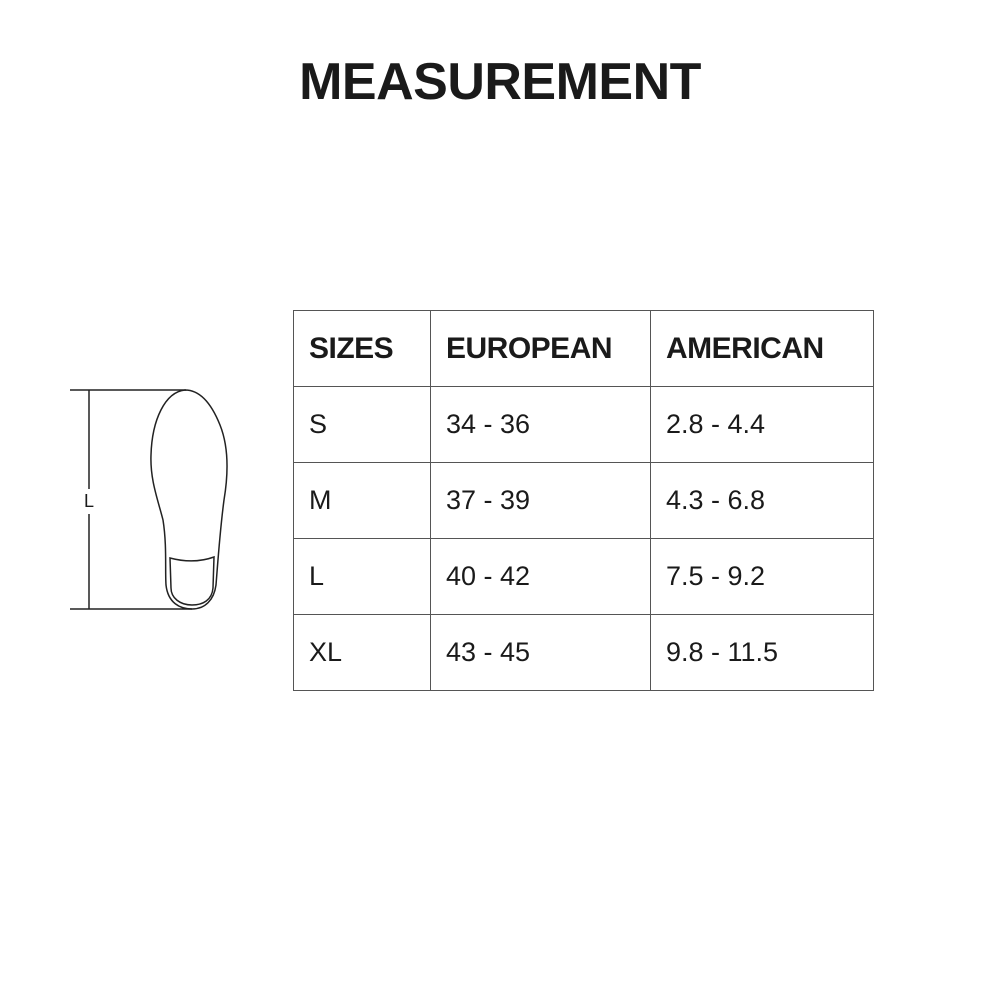  What do you see at coordinates (540, 652) in the screenshot?
I see `european-cell: 43 - 45` at bounding box center [540, 652].